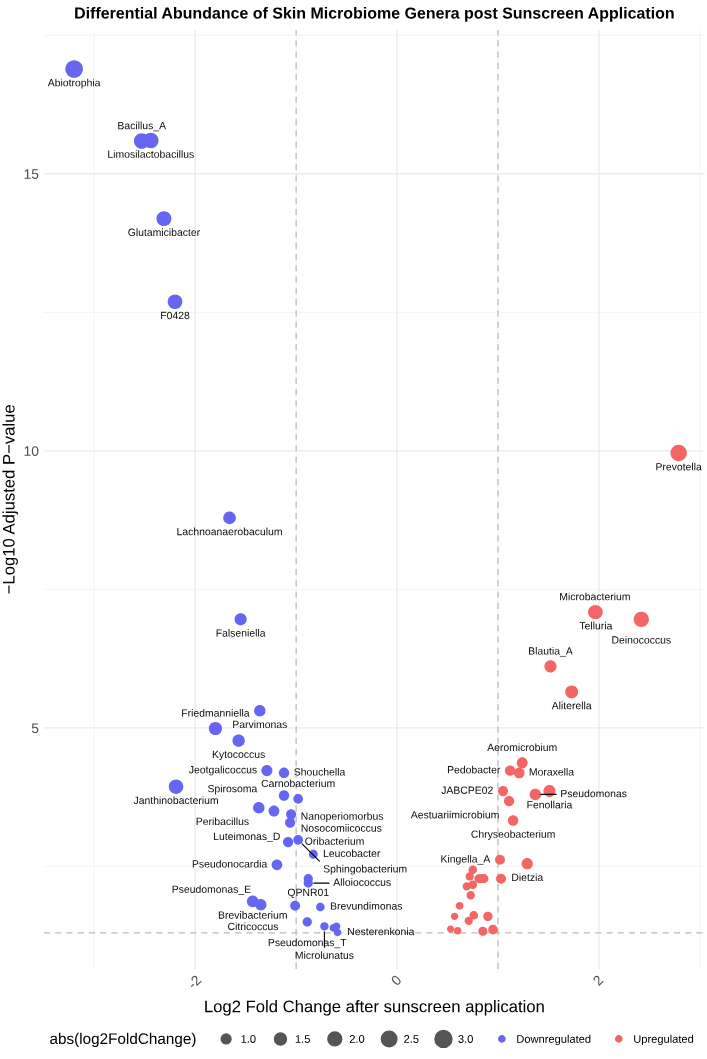 This screenshot has width=707, height=1059. I want to click on annotation: Aeromicrobium, so click(522, 747).